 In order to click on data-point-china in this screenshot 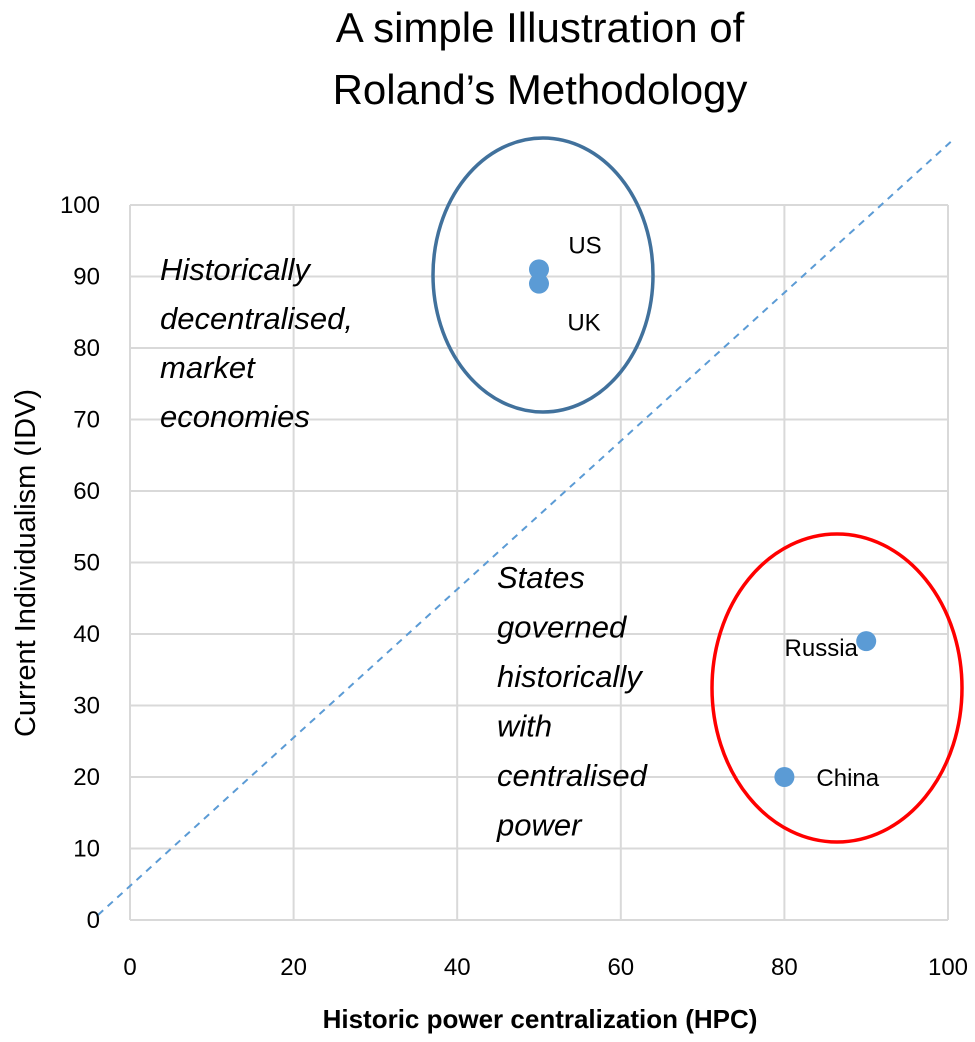, I will do `click(784, 777)`.